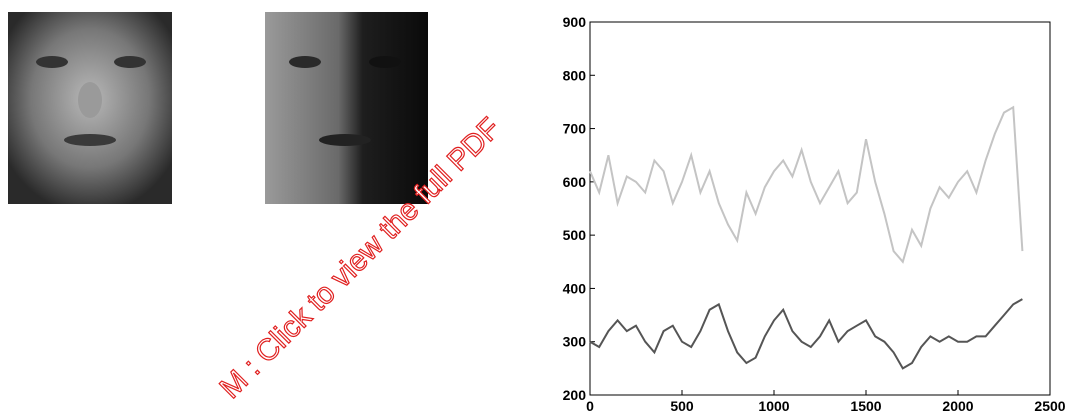  What do you see at coordinates (575, 235) in the screenshot?
I see `y-tick-label: 500` at bounding box center [575, 235].